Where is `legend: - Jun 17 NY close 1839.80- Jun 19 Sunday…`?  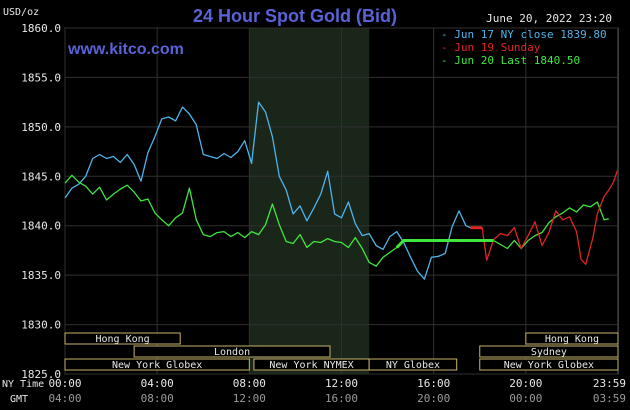
legend: - Jun 17 NY close 1839.80- Jun 19 Sunday… is located at coordinates (524, 47).